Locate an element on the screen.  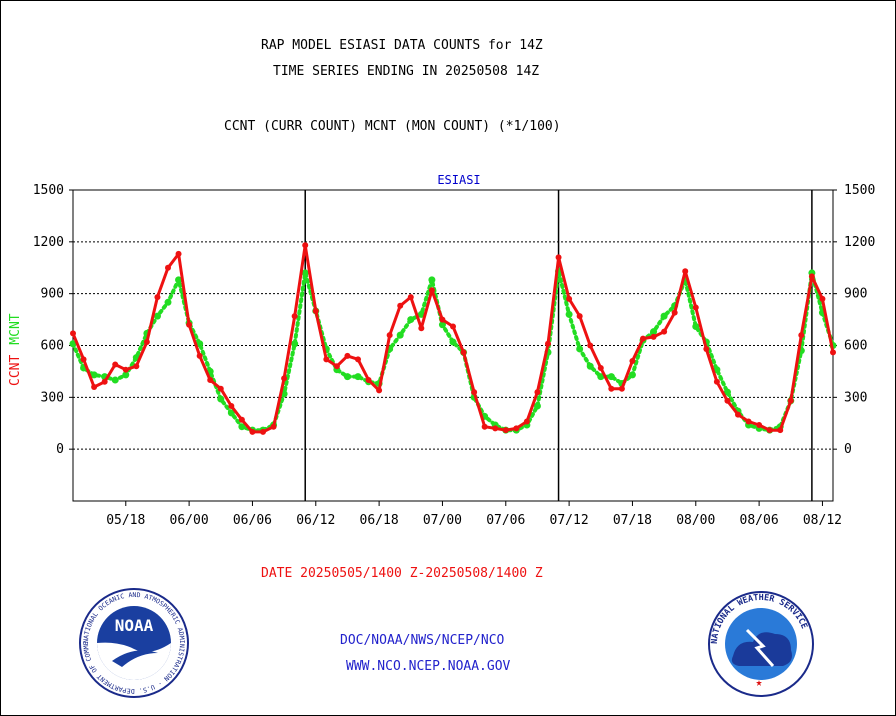
x-tick-label: 06/06 is located at coordinates (252, 520).